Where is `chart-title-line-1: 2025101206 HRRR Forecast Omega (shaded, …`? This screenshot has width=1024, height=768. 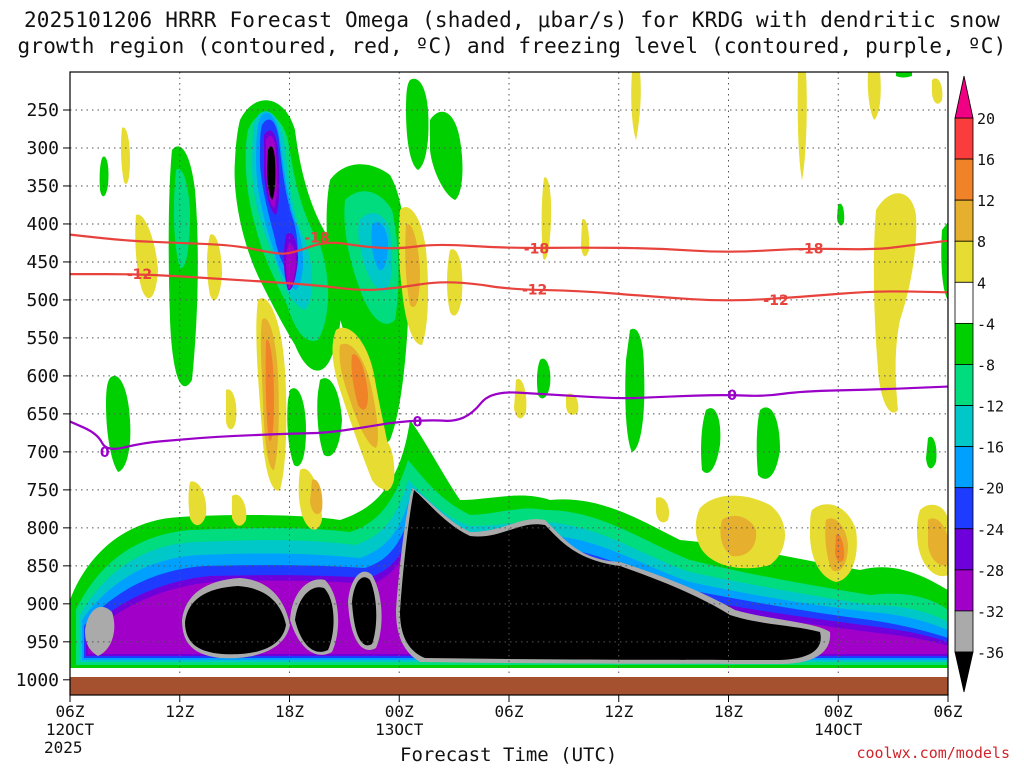
chart-title-line-1: 2025101206 HRRR Forecast Omega (shaded, … is located at coordinates (512, 20).